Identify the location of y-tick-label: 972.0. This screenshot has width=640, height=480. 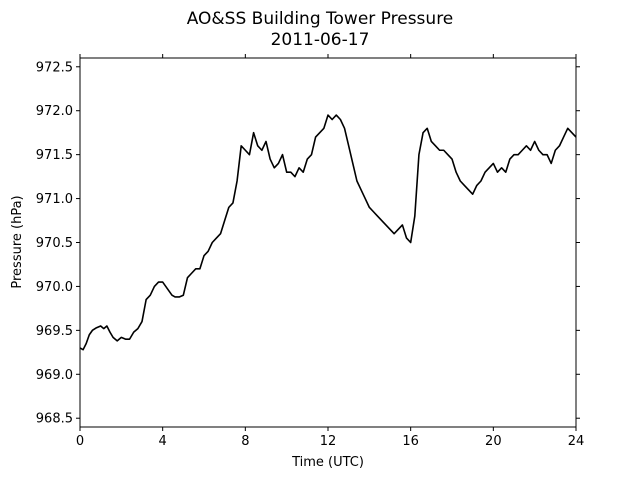
(54, 111).